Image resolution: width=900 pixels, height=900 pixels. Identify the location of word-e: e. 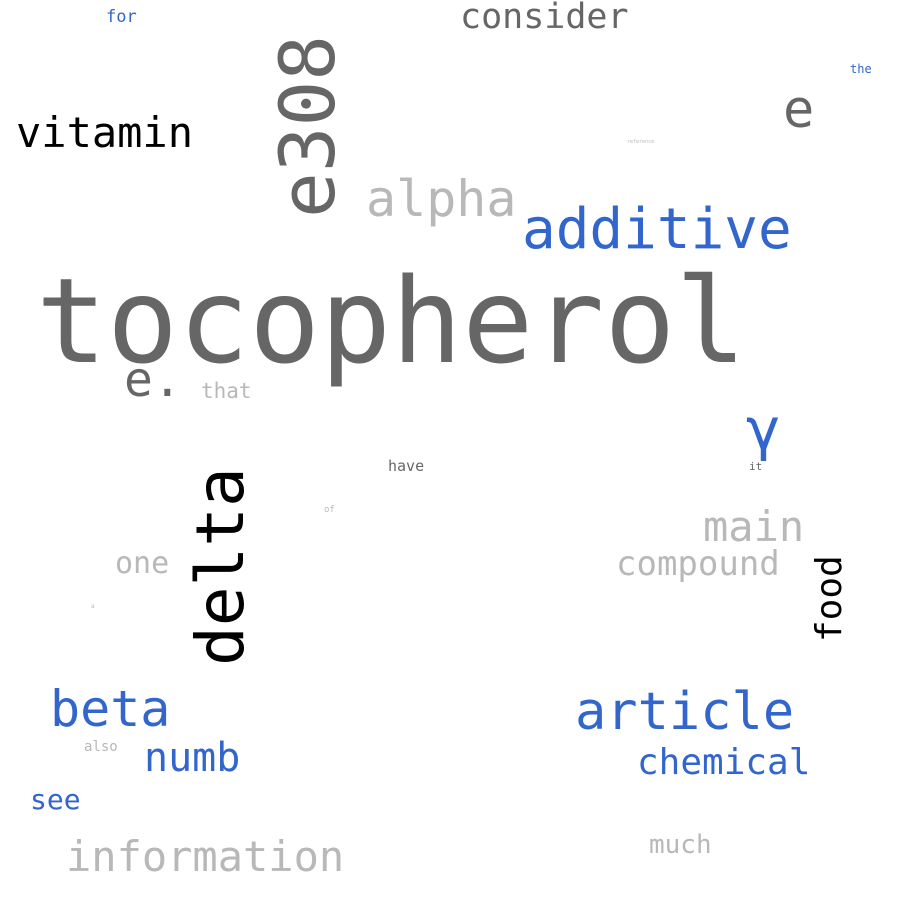
(799, 110).